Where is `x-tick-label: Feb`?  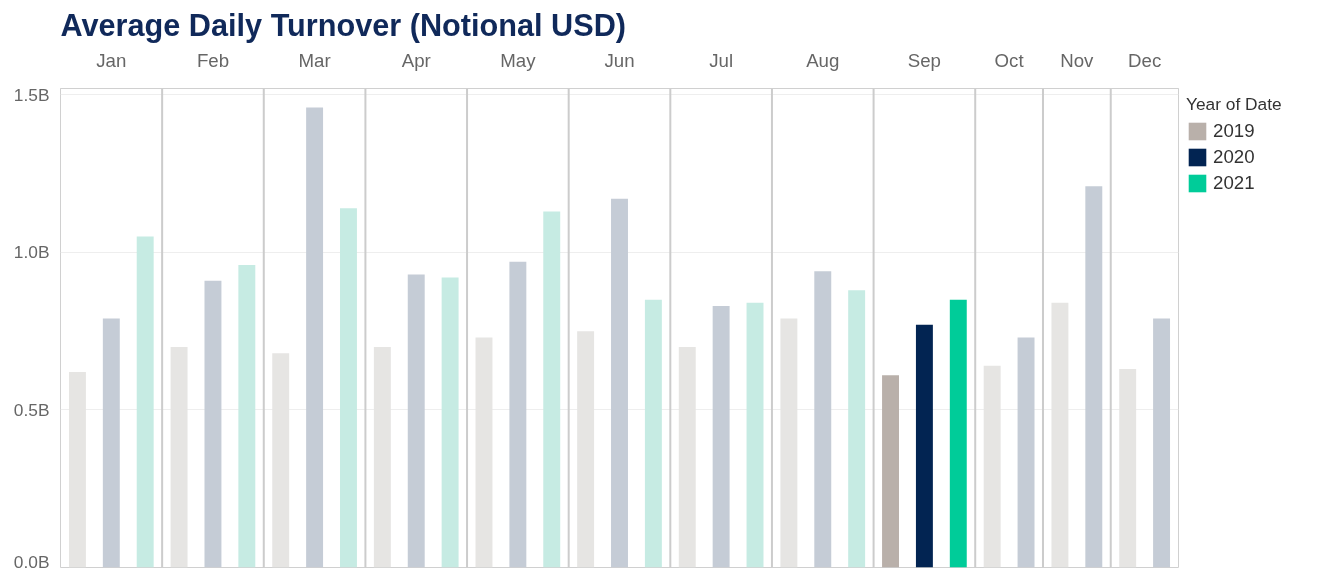
x-tick-label: Feb is located at coordinates (213, 60).